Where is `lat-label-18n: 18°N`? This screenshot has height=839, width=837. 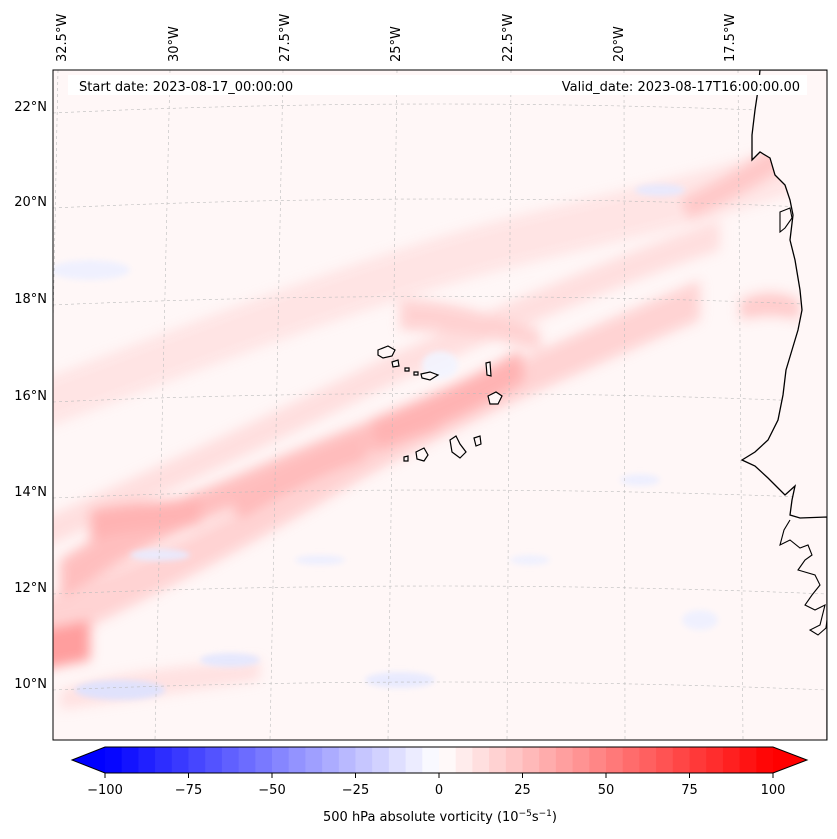
lat-label-18n: 18°N is located at coordinates (30, 299).